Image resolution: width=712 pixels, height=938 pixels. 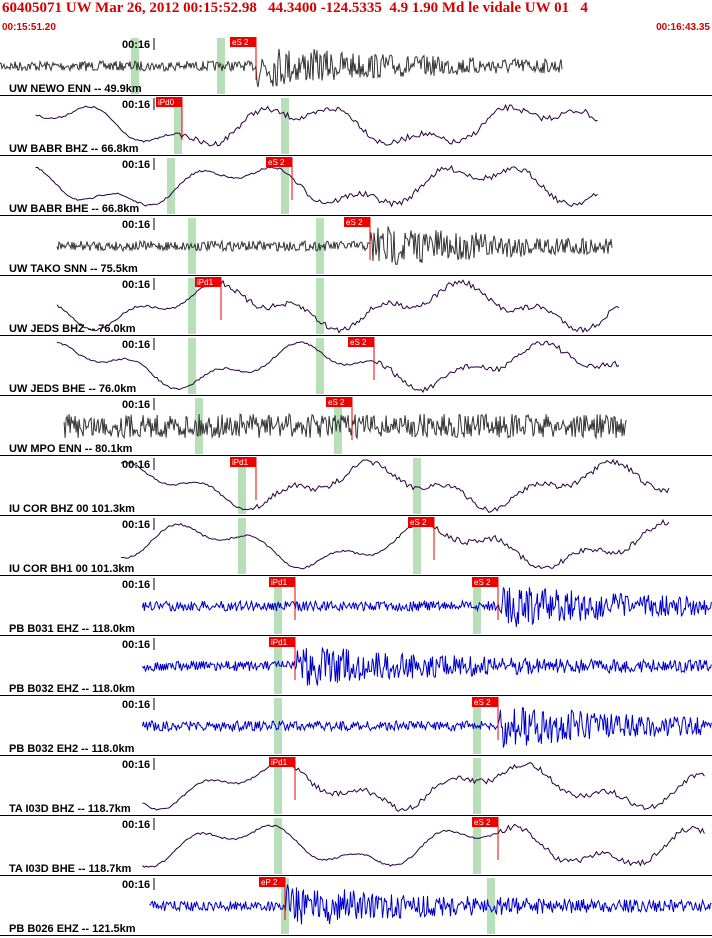 I want to click on pick-label: eP 2, so click(x=269, y=882).